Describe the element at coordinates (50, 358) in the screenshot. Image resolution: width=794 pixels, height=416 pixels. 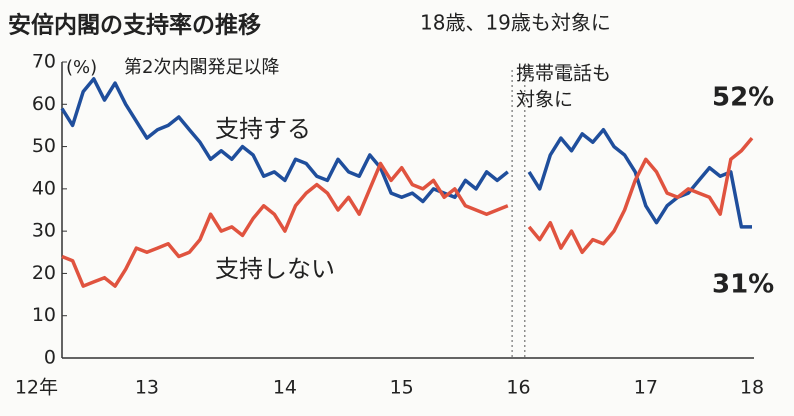
I see `y-tick-label: 0` at that location.